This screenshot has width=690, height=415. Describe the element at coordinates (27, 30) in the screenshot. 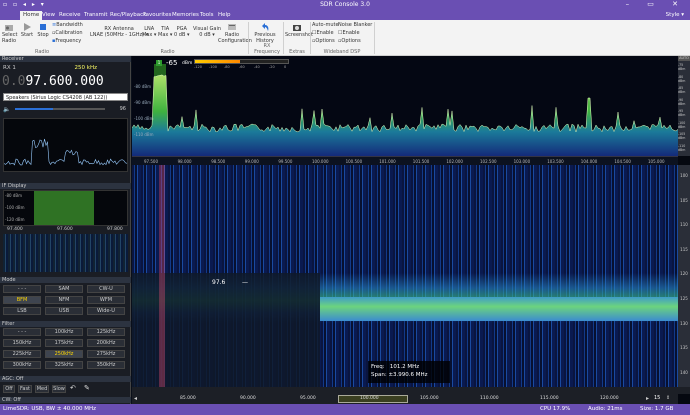

I see `start-button: Start` at that location.